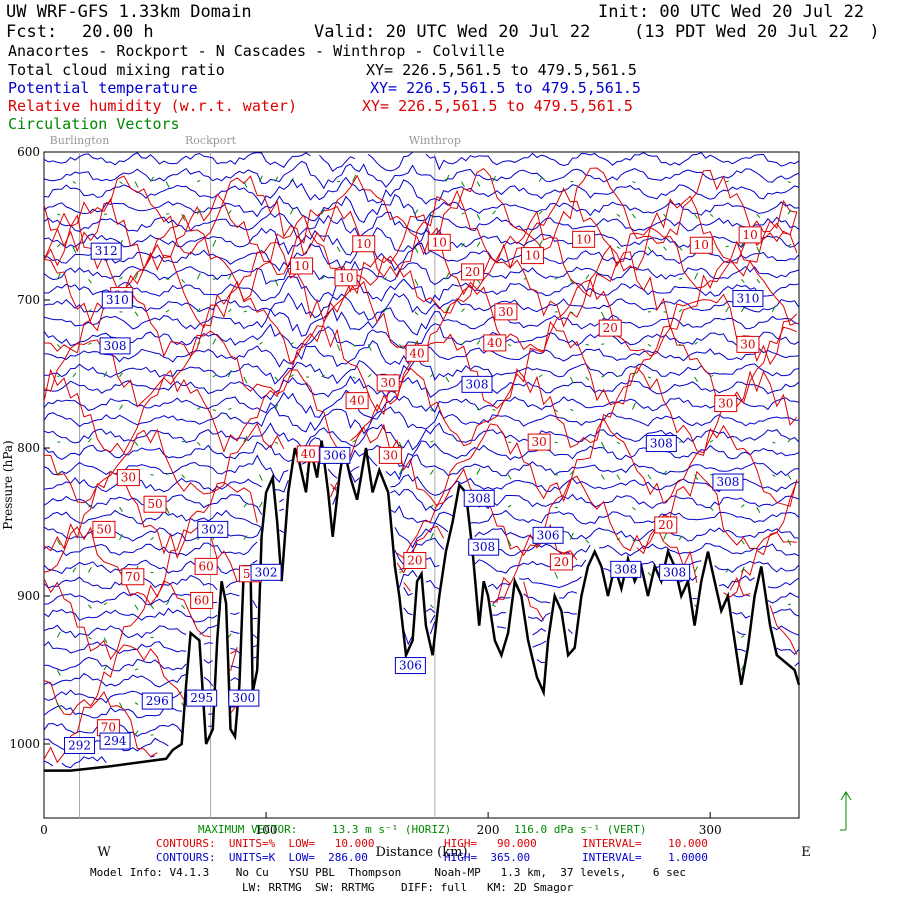 This screenshot has height=900, width=900. I want to click on y-tick-label-0: 600, so click(28, 152).